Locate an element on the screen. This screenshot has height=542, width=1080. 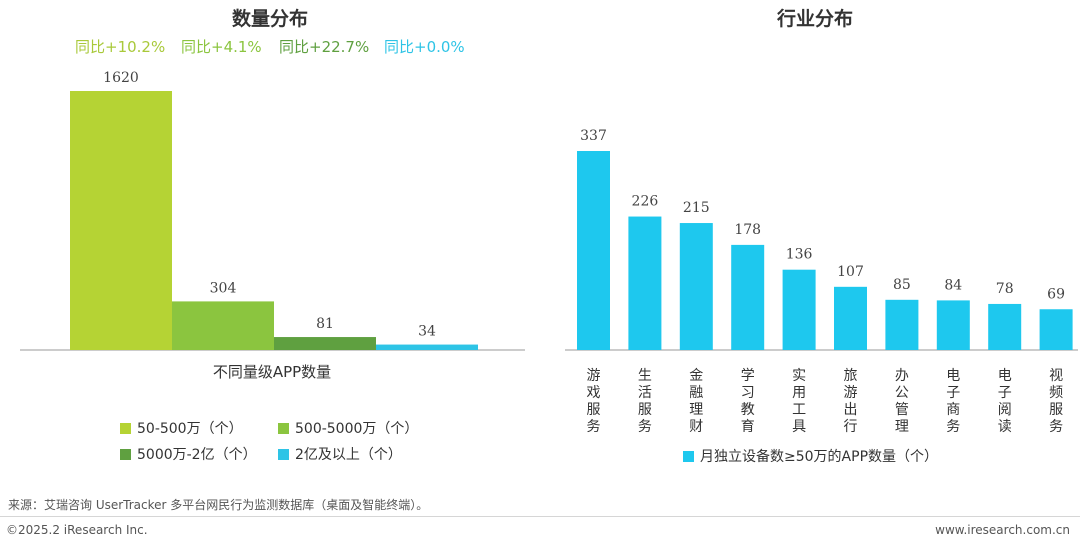
yoy-label: 同比+4.1% is located at coordinates (221, 47).